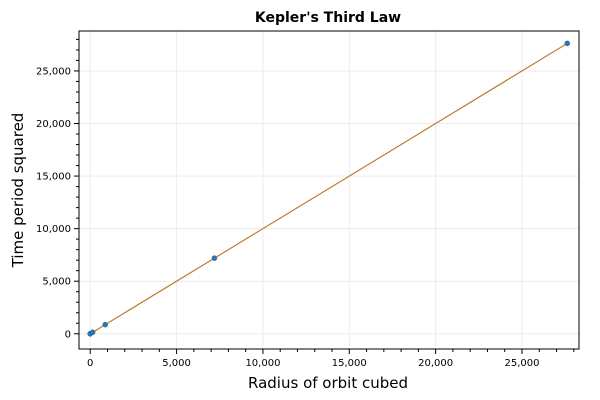 The height and width of the screenshot is (400, 600). Describe the element at coordinates (18, 191) in the screenshot. I see `y-axis-label: Time period squared` at that location.